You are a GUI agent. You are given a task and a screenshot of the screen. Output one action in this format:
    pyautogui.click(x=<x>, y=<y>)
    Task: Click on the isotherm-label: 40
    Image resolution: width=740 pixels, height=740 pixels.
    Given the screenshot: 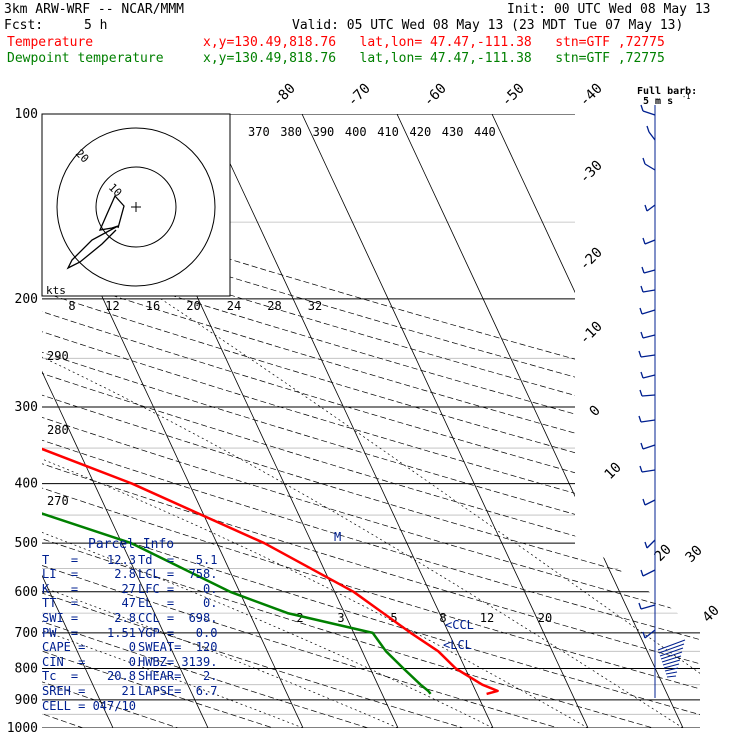 What is the action you would take?
    pyautogui.click(x=711, y=614)
    